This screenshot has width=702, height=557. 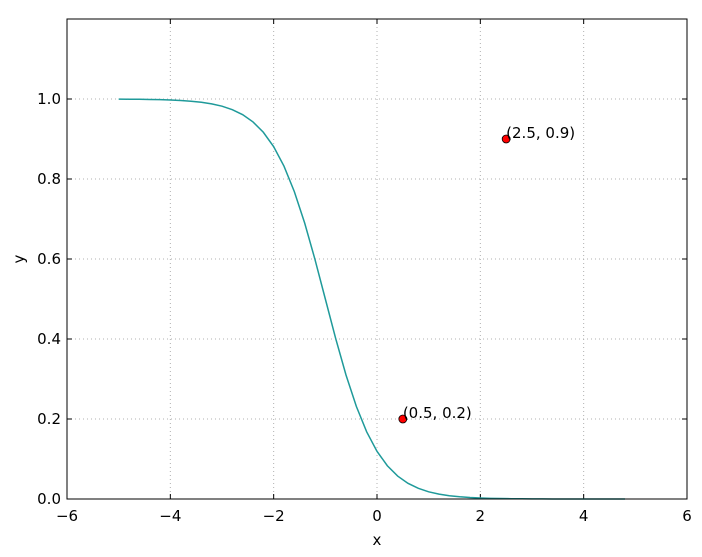 What do you see at coordinates (49, 259) in the screenshot?
I see `y-tick-label: 0.6` at bounding box center [49, 259].